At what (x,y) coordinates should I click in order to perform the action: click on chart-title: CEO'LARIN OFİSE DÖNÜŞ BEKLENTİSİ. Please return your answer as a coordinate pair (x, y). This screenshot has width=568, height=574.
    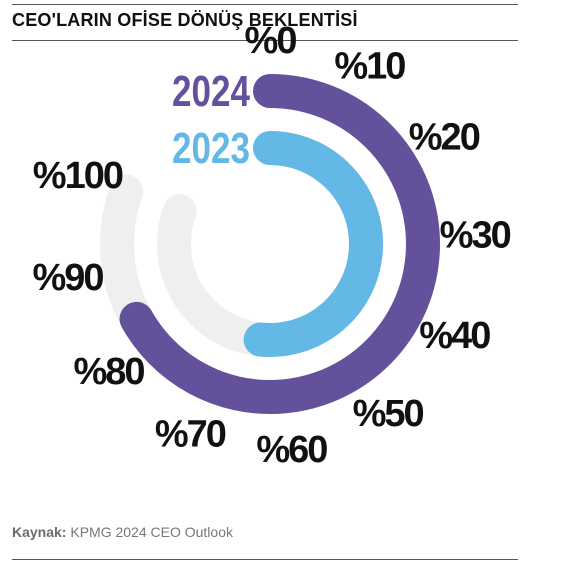
    Looking at the image, I should click on (185, 20).